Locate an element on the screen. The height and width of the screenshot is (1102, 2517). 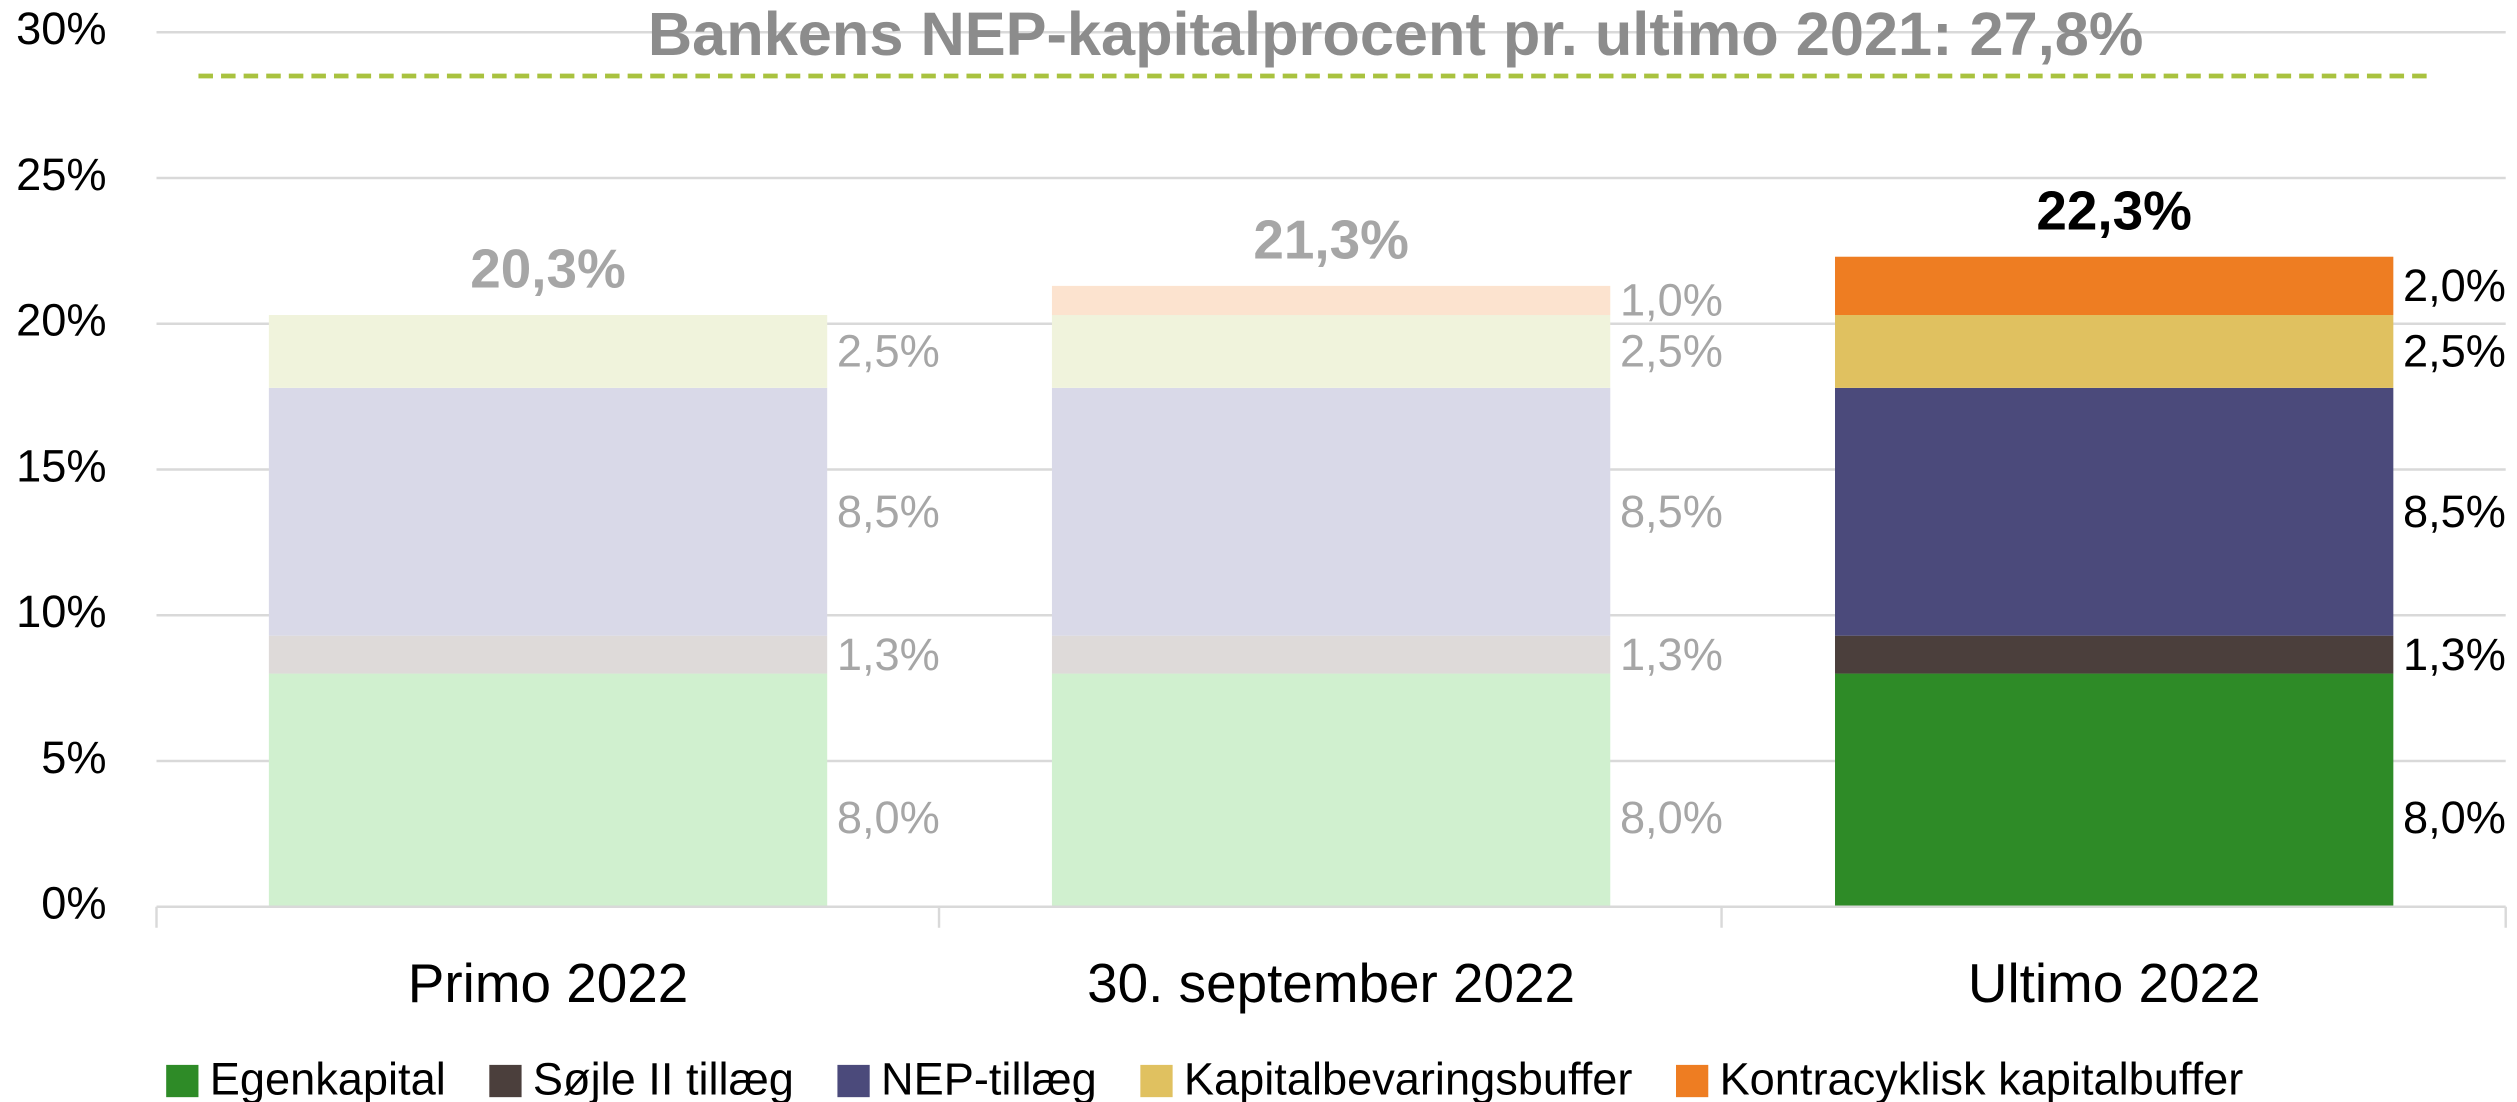
legend-label: Kapitalbevaringsbuffer is located at coordinates (1408, 1078).